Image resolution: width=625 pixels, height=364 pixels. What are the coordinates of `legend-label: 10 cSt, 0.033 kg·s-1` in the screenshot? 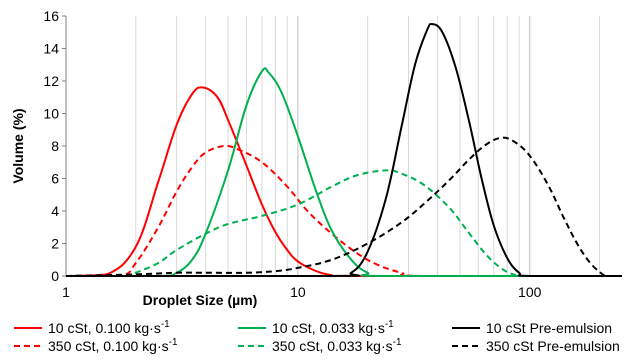 It's located at (333, 327).